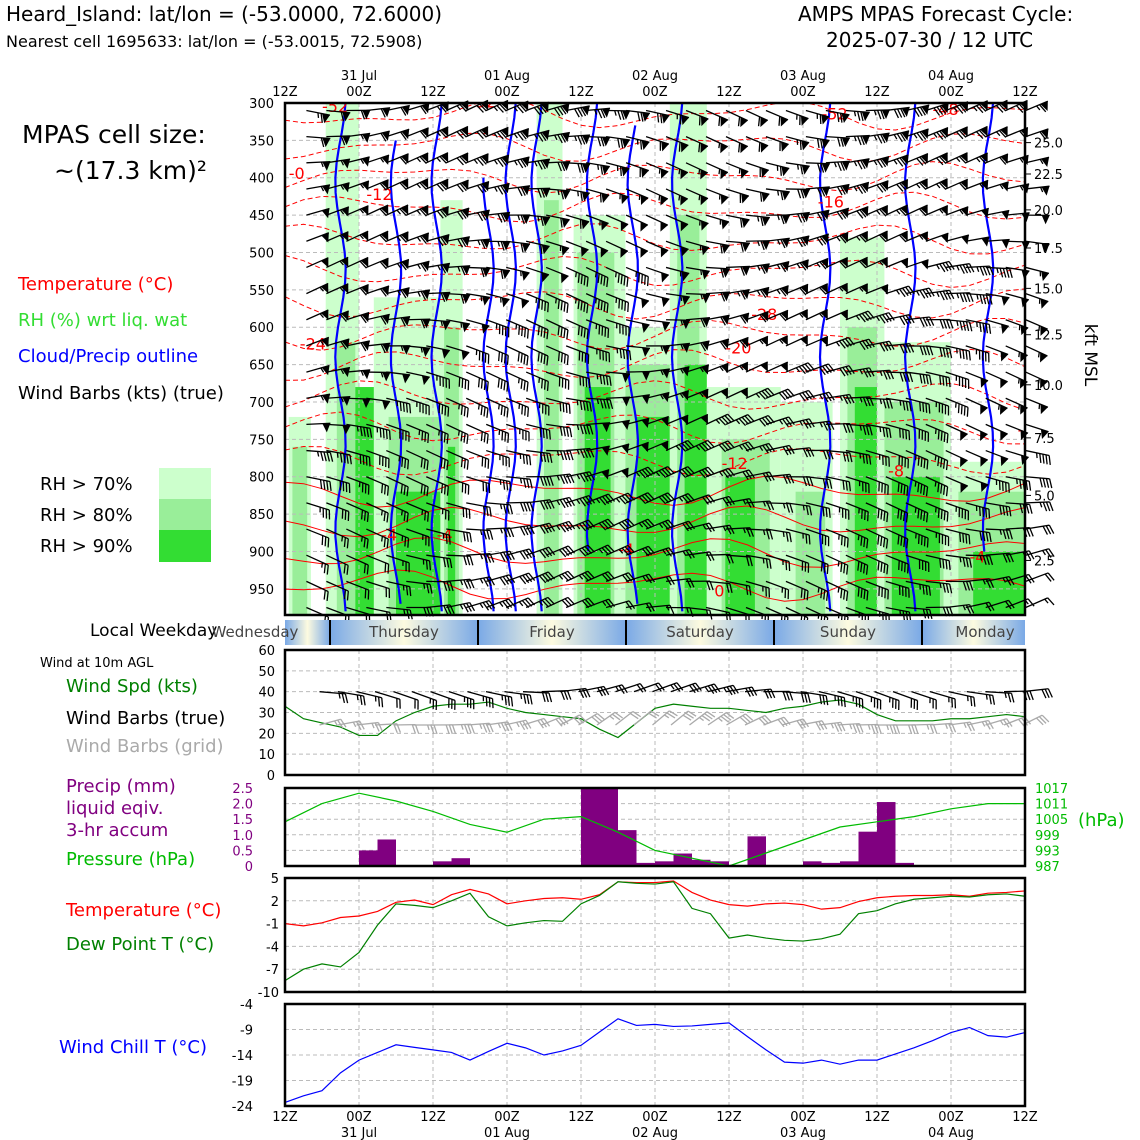 The width and height of the screenshot is (1140, 1140). I want to click on time-tick-bottom: 12Z, so click(877, 1117).